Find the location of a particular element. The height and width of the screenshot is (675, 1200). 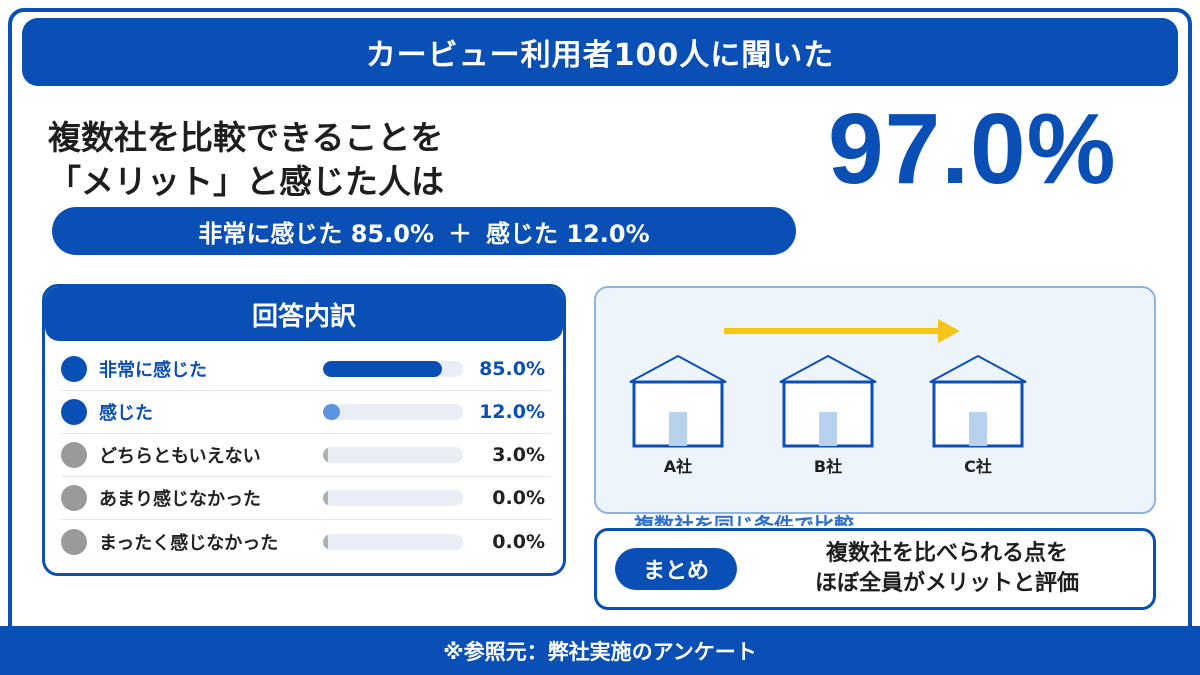

company-label: B社 is located at coordinates (828, 466).